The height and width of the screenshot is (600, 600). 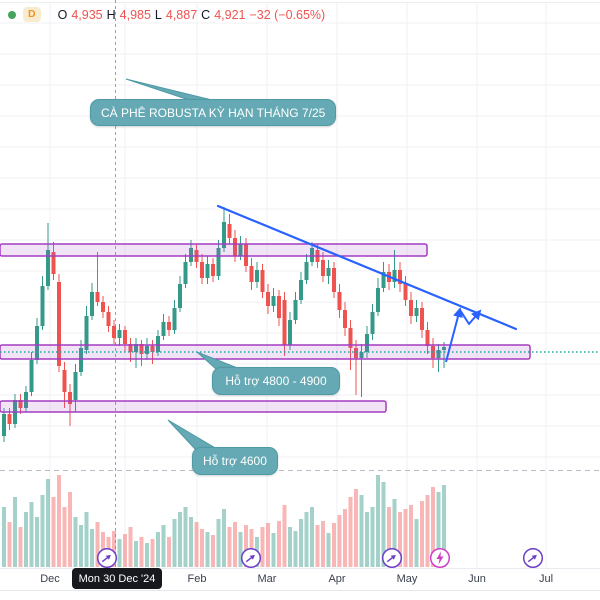 I want to click on support-4800-4900-text: Hỗ trợ 4800 - 4900, so click(x=276, y=381).